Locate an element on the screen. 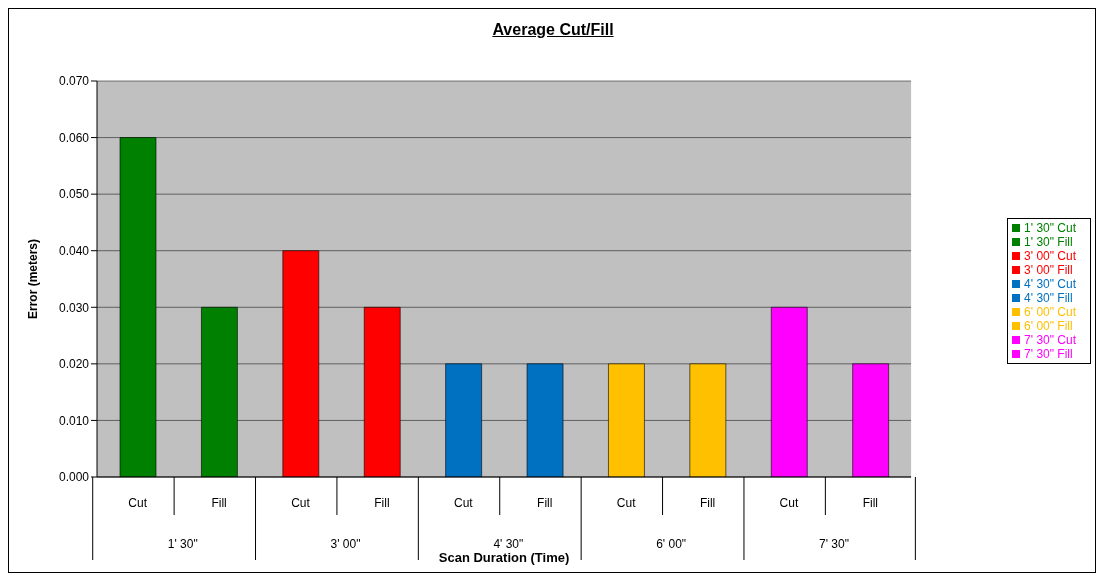 Image resolution: width=1104 pixels, height=581 pixels. legend-label: 7' 30" Cut is located at coordinates (1050, 339).